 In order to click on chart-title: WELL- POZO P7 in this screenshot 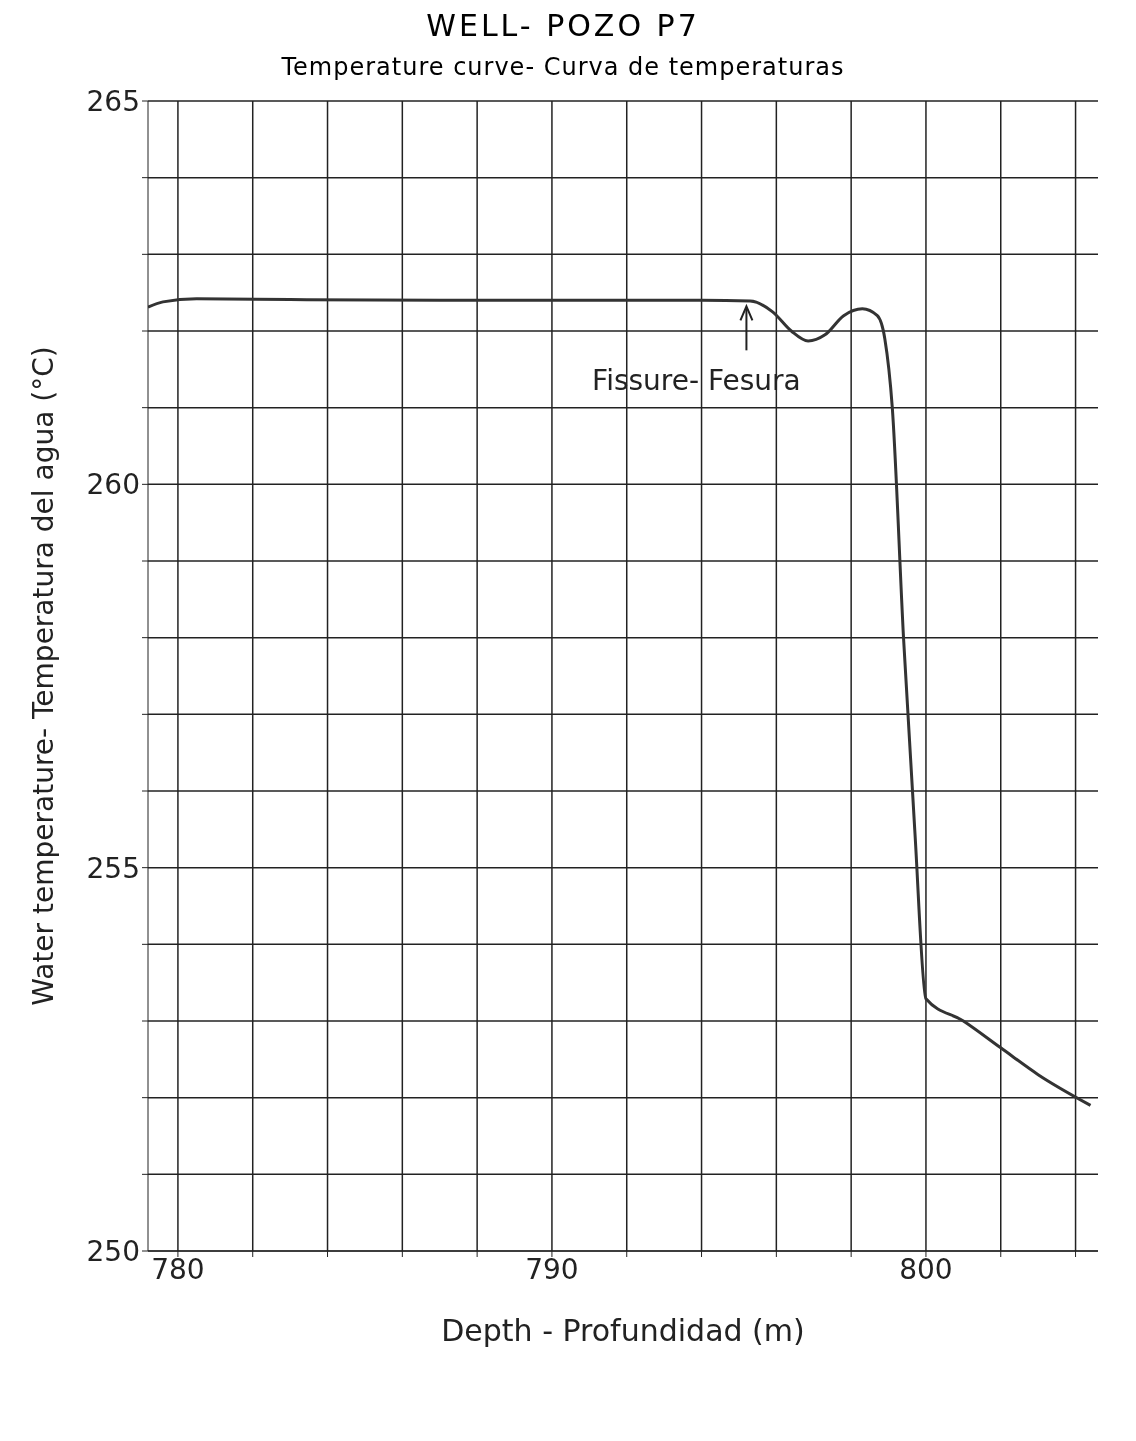, I will do `click(563, 25)`.